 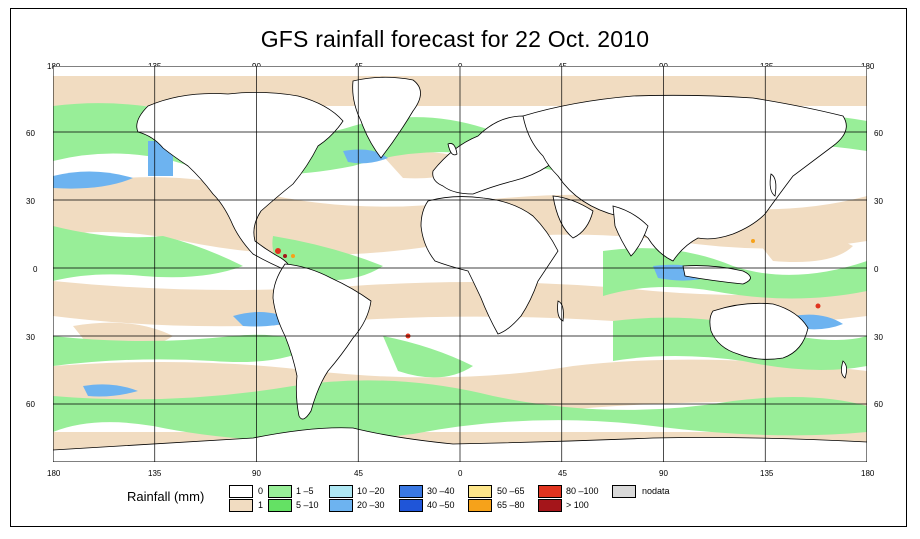 What do you see at coordinates (759, 331) in the screenshot?
I see `landmass-australia` at bounding box center [759, 331].